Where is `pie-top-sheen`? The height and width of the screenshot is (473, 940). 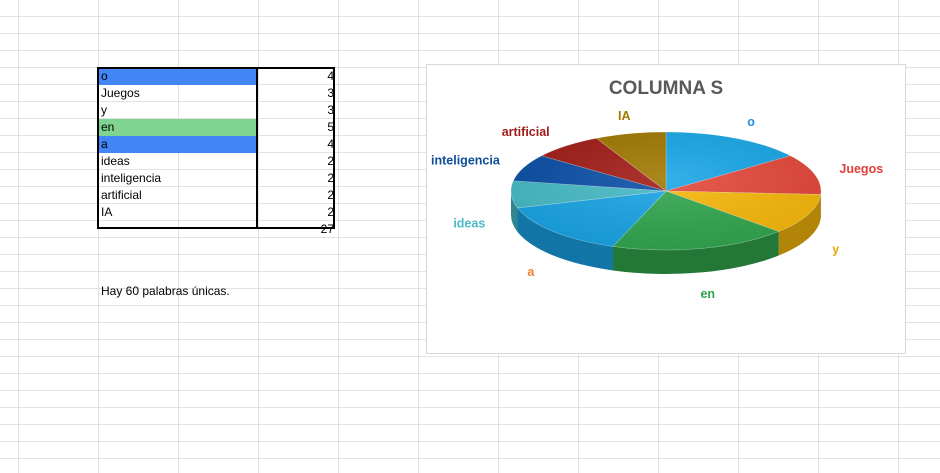
pie-top-sheen is located at coordinates (666, 191).